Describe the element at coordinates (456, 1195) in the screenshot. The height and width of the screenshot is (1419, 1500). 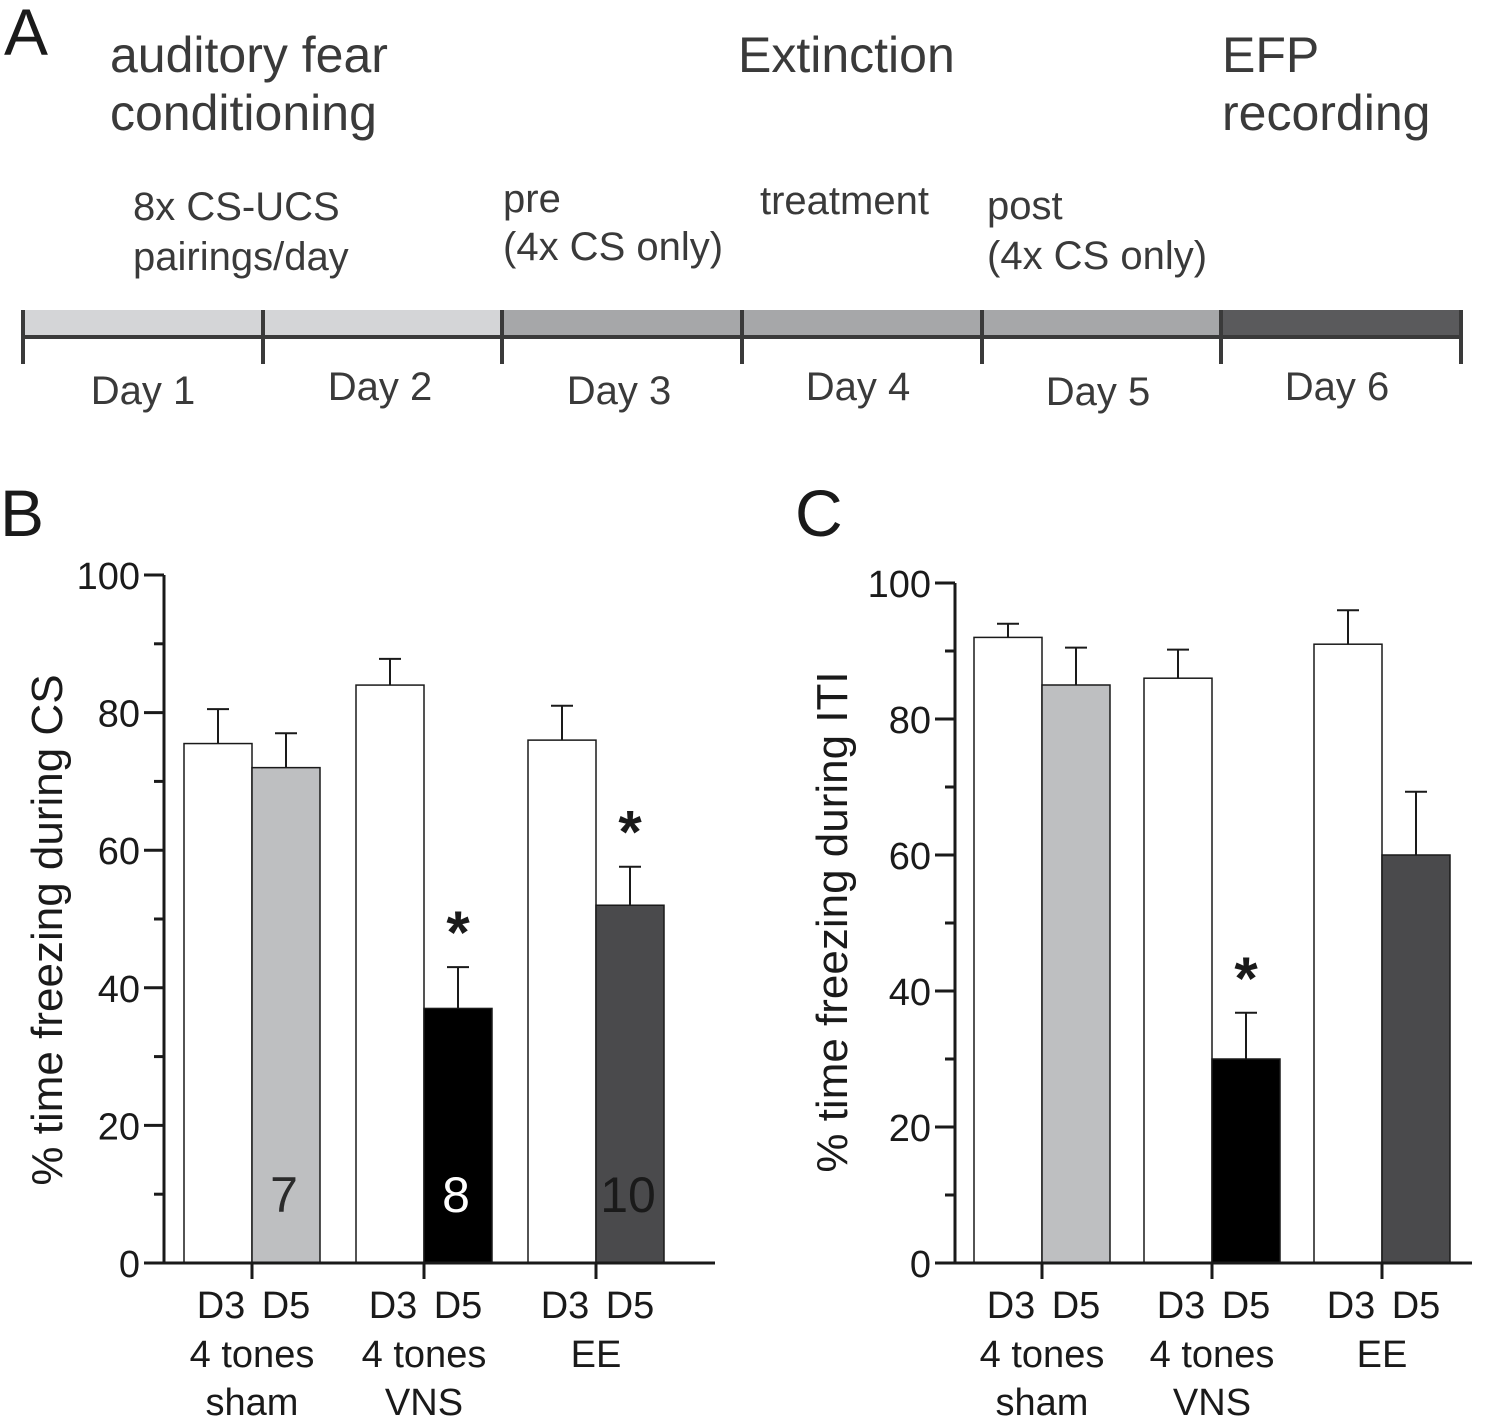
I see `panel-b-n-label: 8` at that location.